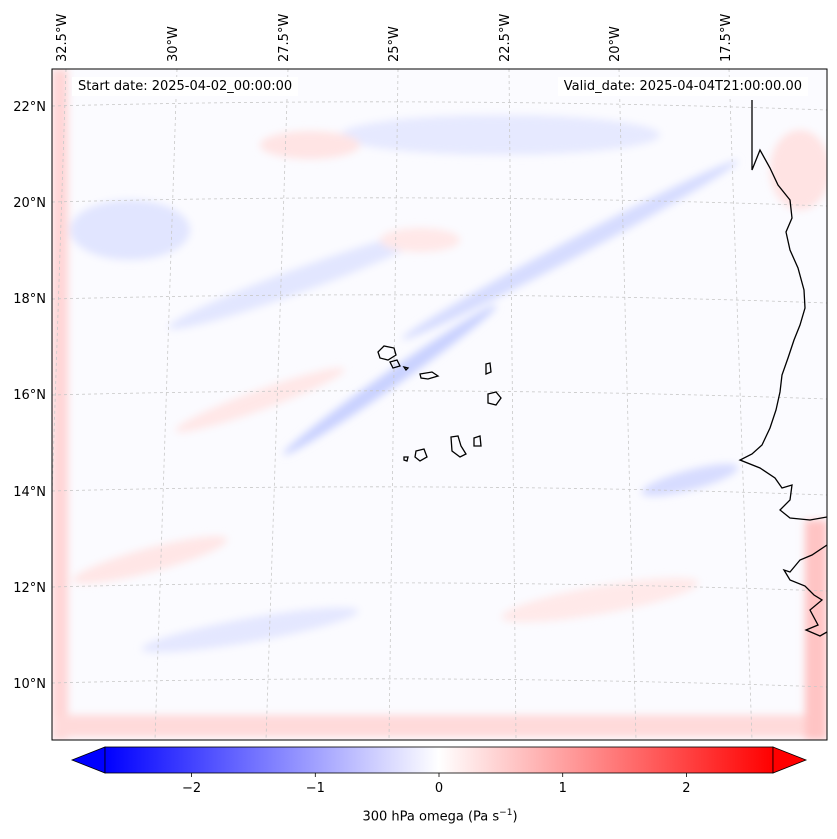 This screenshot has width=837, height=839. What do you see at coordinates (431, 817) in the screenshot?
I see `colorbar-label-text: 300 hPa omega (Pa s` at bounding box center [431, 817].